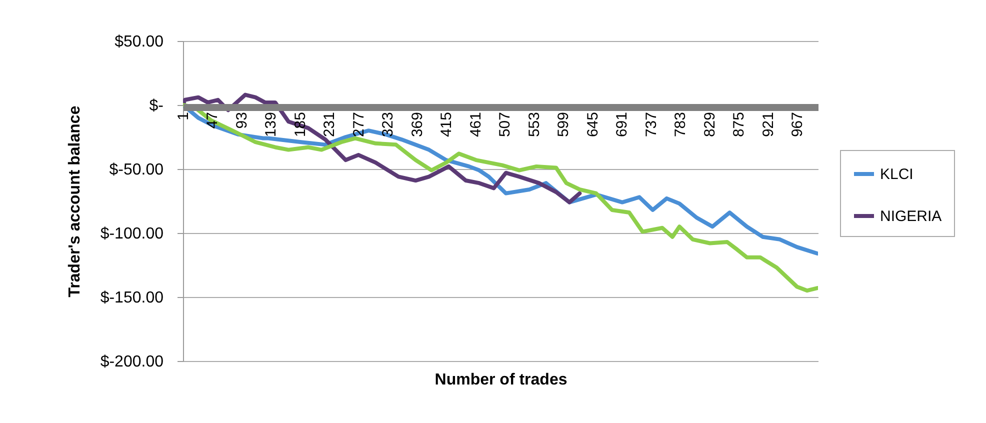 The width and height of the screenshot is (986, 423). Describe the element at coordinates (183, 116) in the screenshot. I see `x-tick-label: 1` at that location.